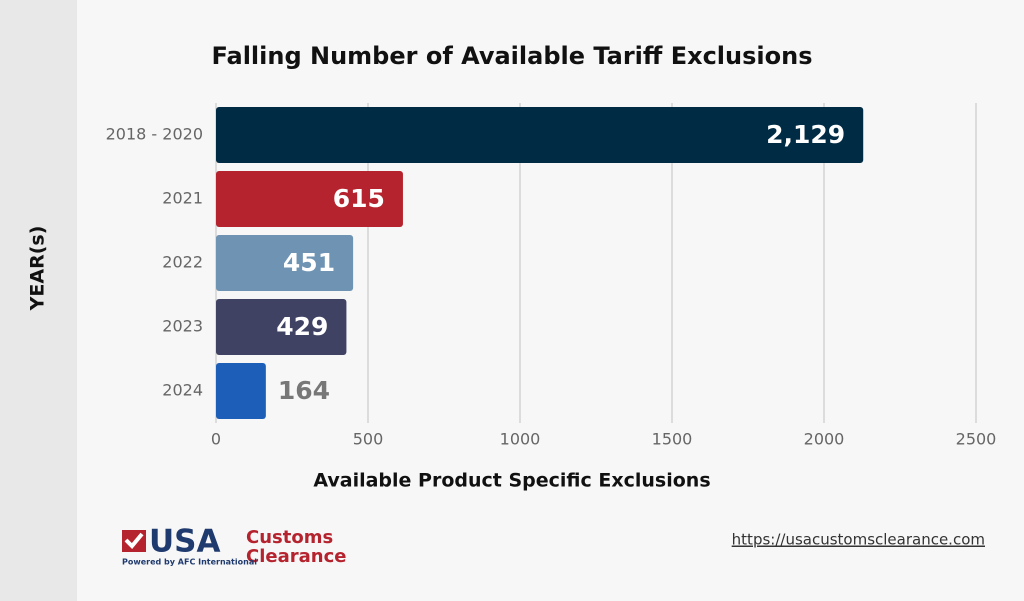  I want to click on logo-main: USA, so click(185, 542).